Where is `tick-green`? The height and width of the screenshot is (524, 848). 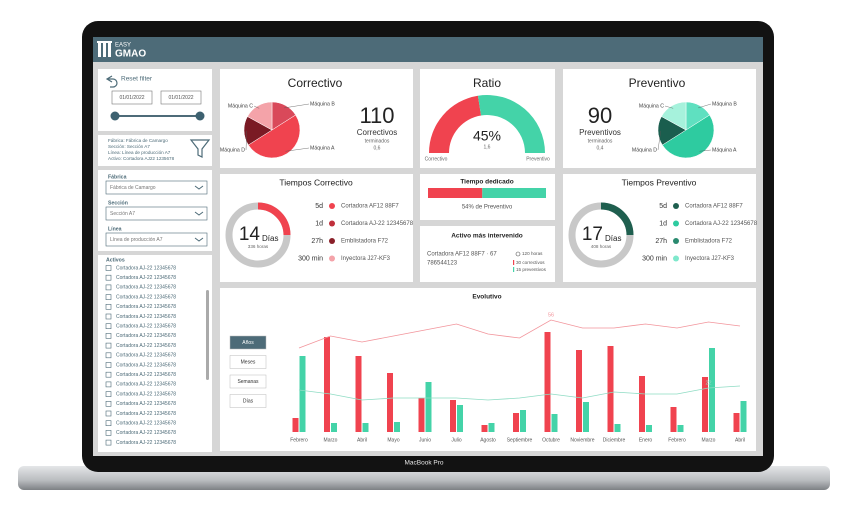
tick-green is located at coordinates (514, 269).